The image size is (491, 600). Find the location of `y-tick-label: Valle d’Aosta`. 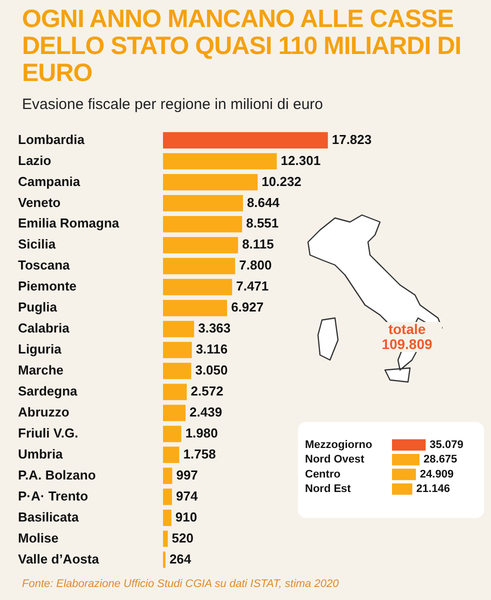

y-tick-label: Valle d’Aosta is located at coordinates (59, 558).